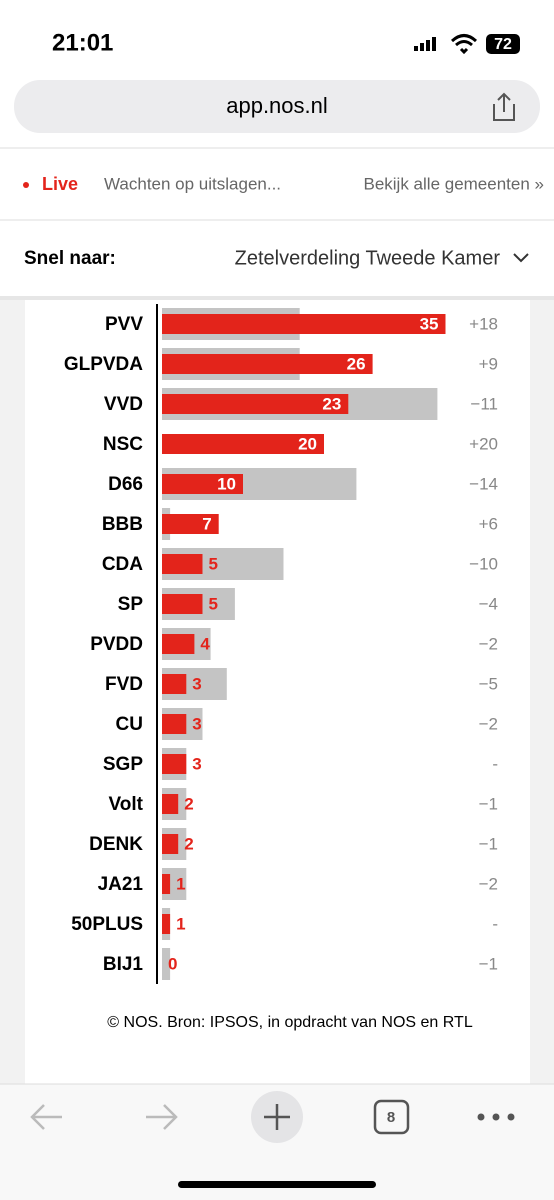 This screenshot has height=1200, width=554. I want to click on forward-button, so click(162, 1117).